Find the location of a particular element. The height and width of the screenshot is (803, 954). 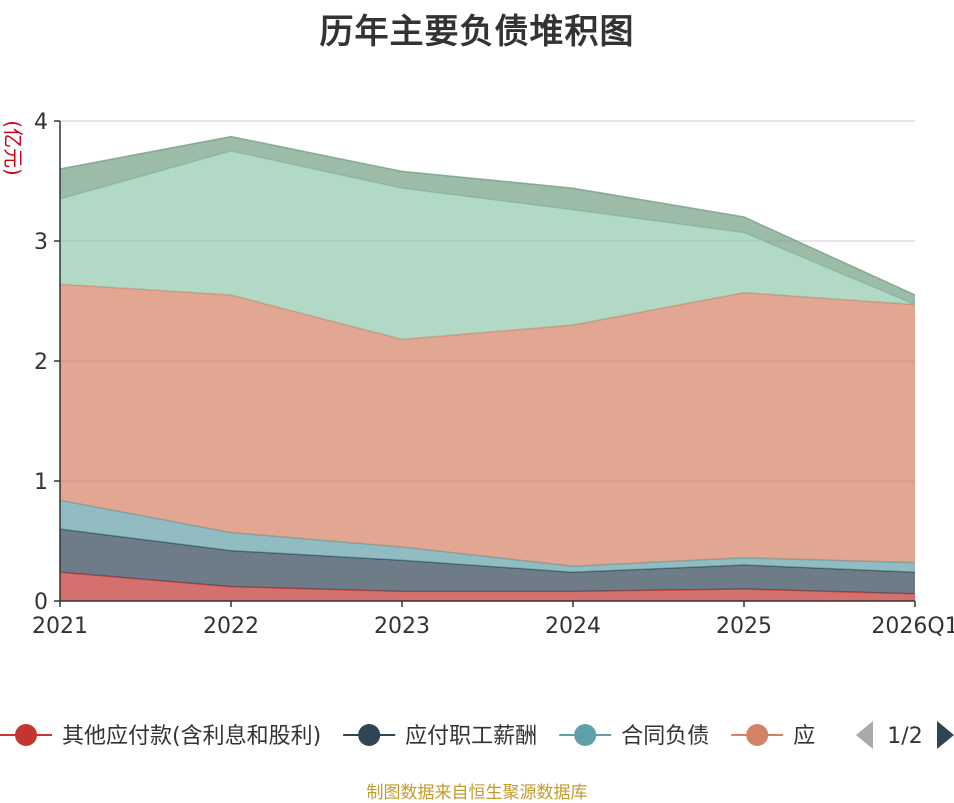

chart-title: 历年主要负债堆积图 is located at coordinates (477, 32).